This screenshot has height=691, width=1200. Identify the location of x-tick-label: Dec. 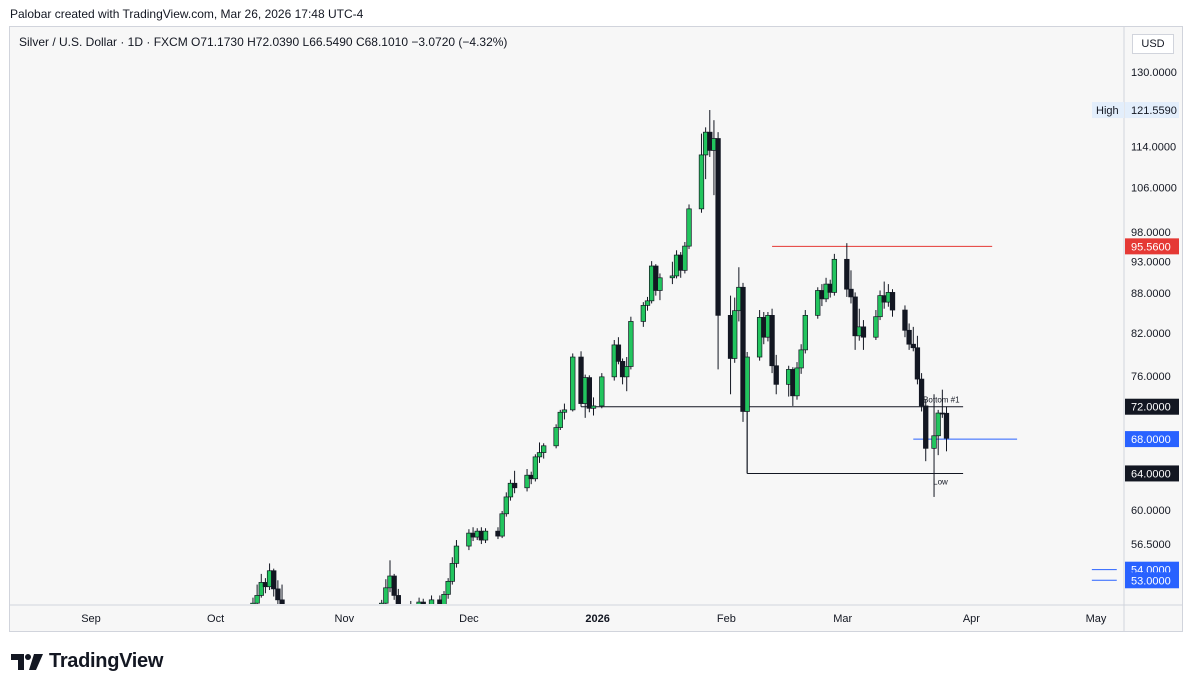
(469, 619).